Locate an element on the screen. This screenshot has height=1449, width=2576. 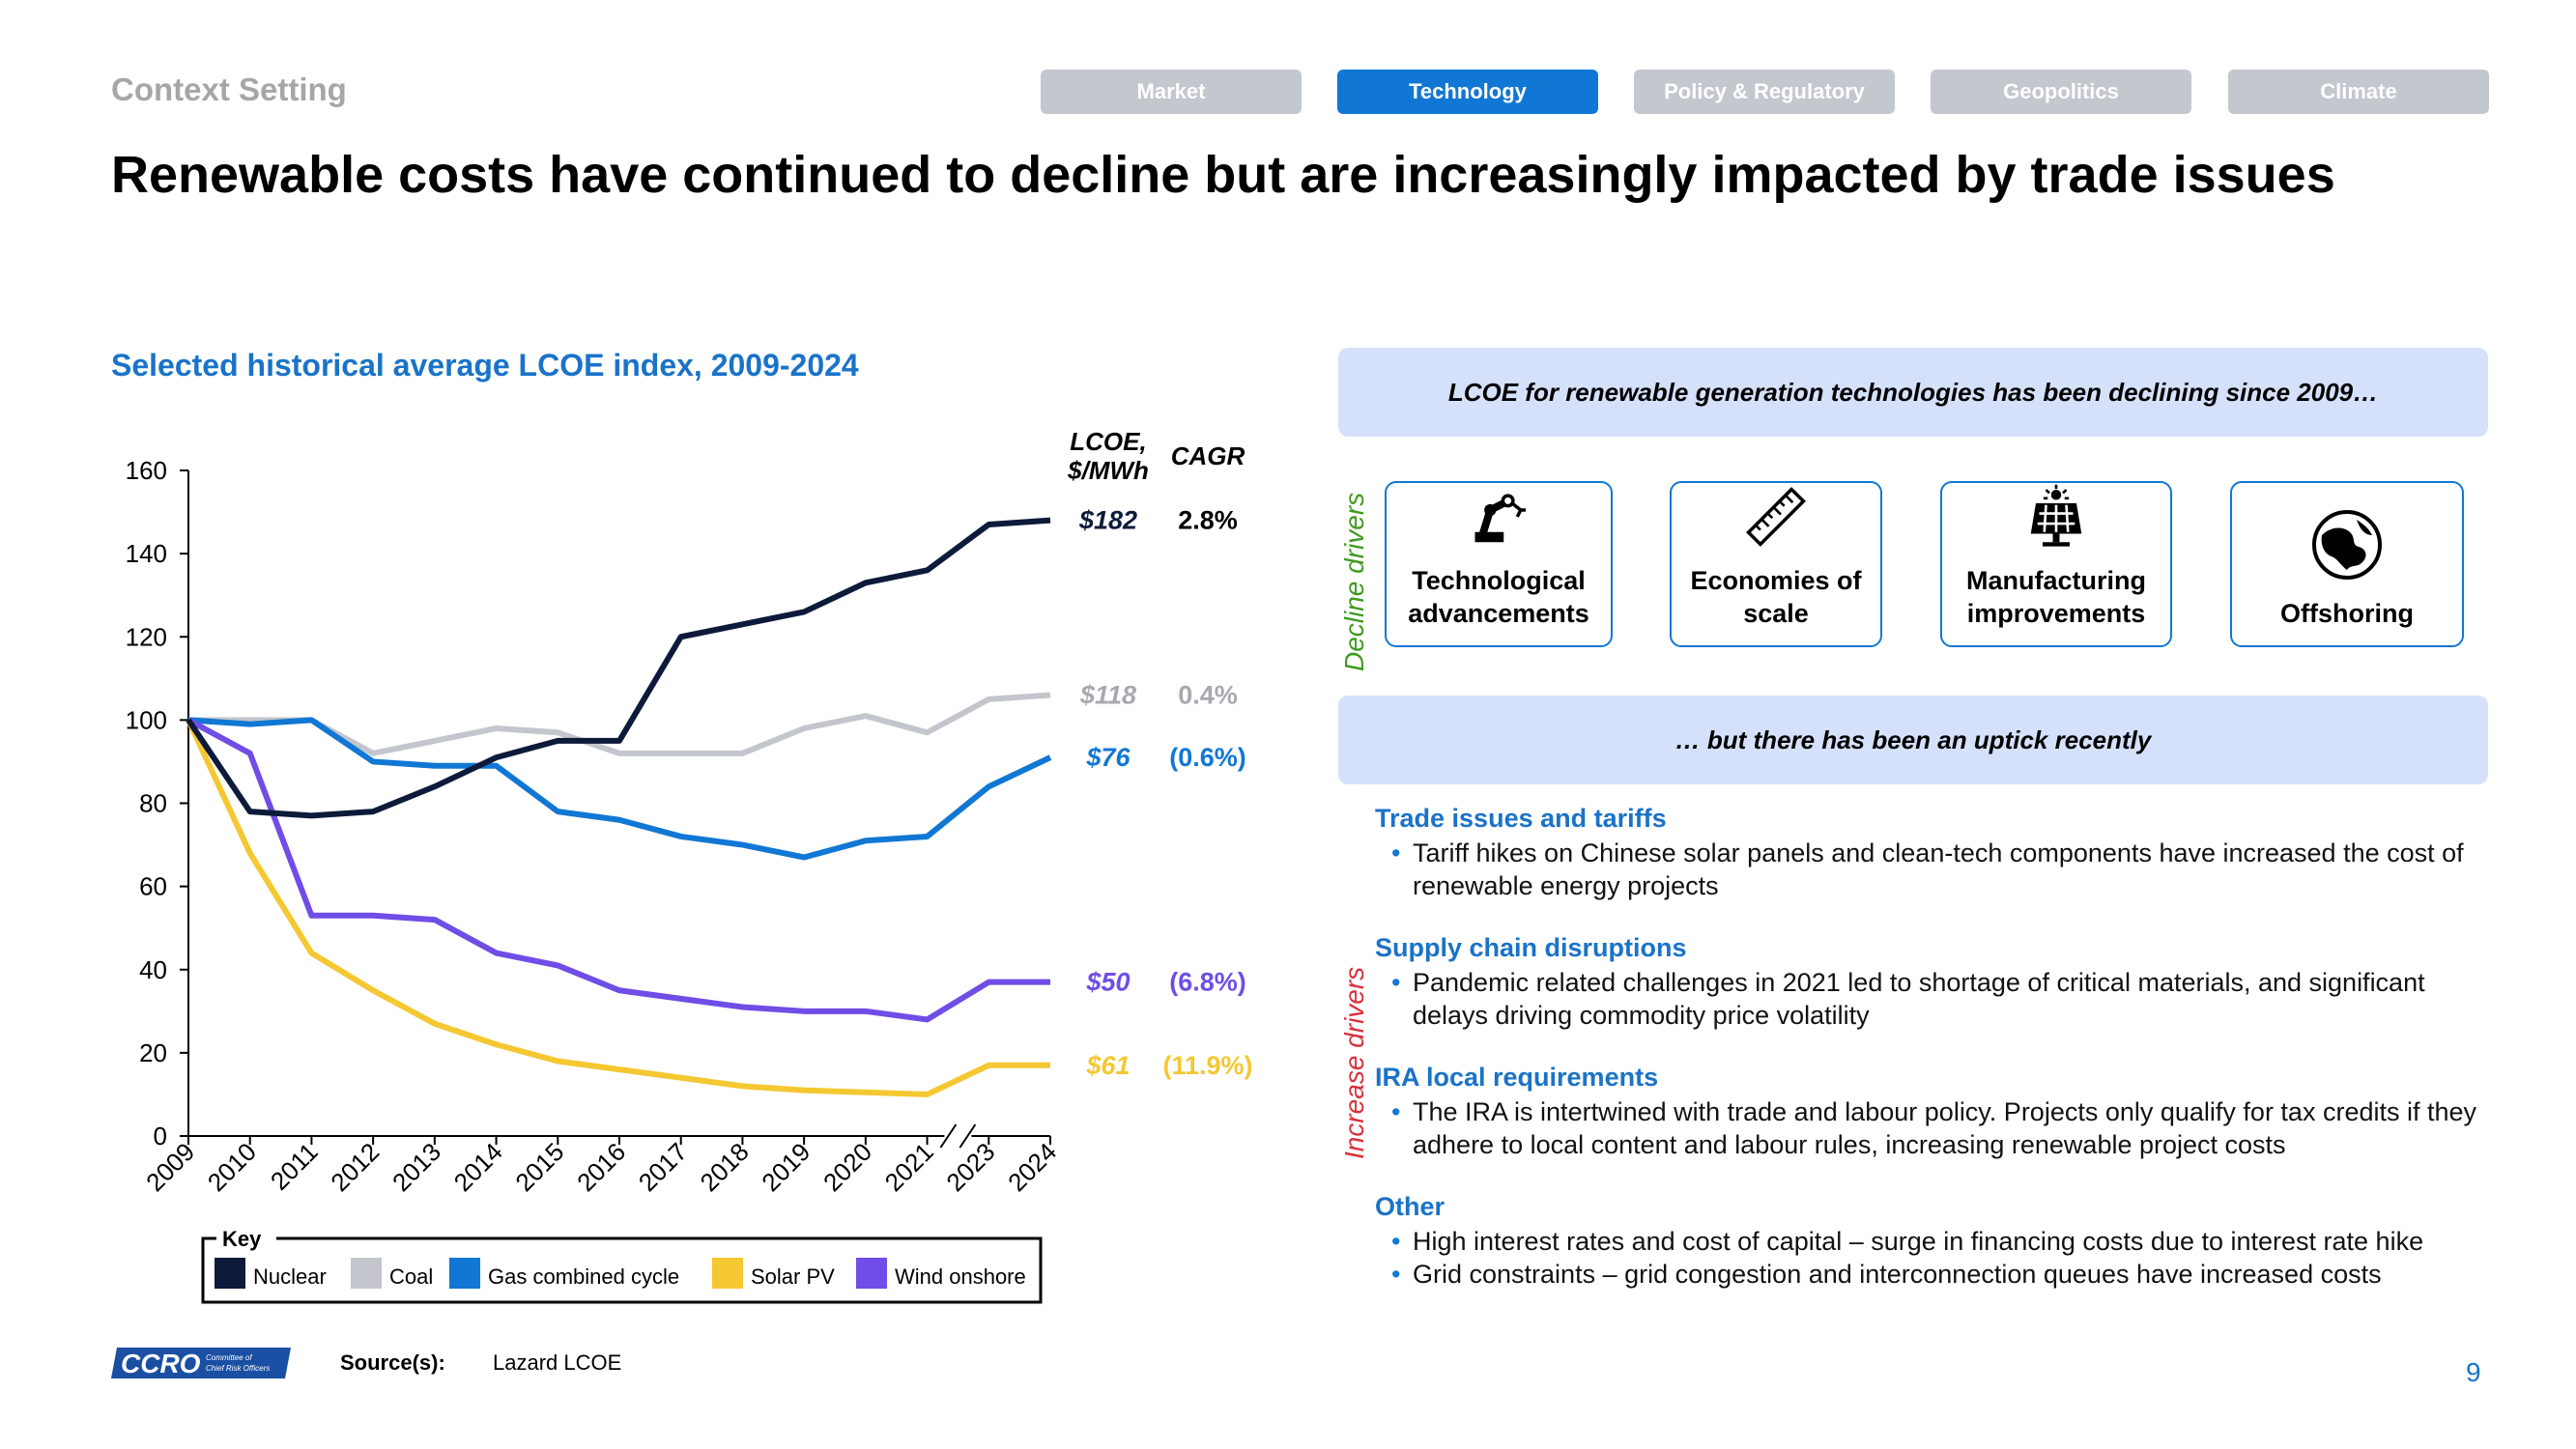
series-line-solar-pv is located at coordinates (618, 908).